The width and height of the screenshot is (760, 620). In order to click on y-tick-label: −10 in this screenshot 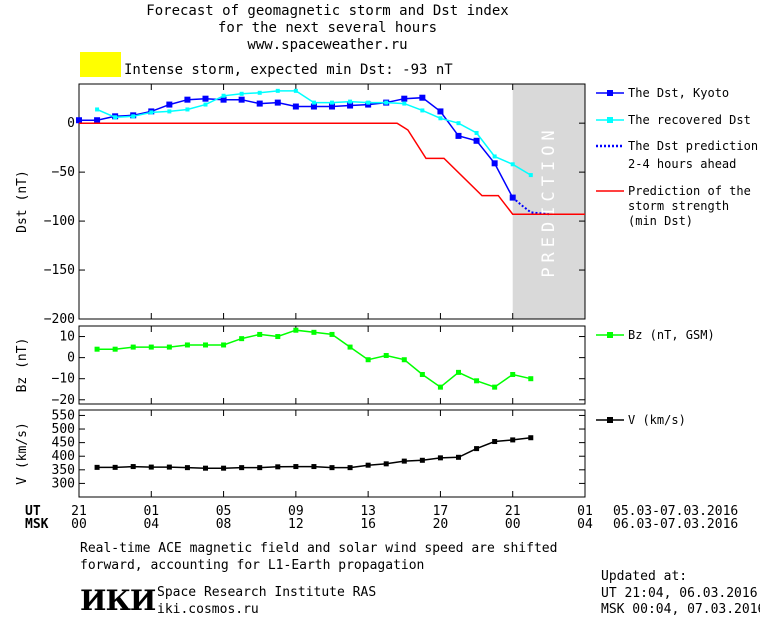, I will do `click(63, 379)`.